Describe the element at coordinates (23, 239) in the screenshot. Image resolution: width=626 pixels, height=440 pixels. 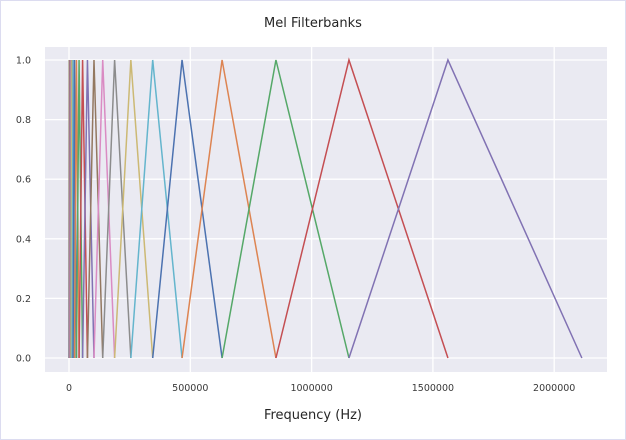
I see `y-tick-label: 0.4` at that location.